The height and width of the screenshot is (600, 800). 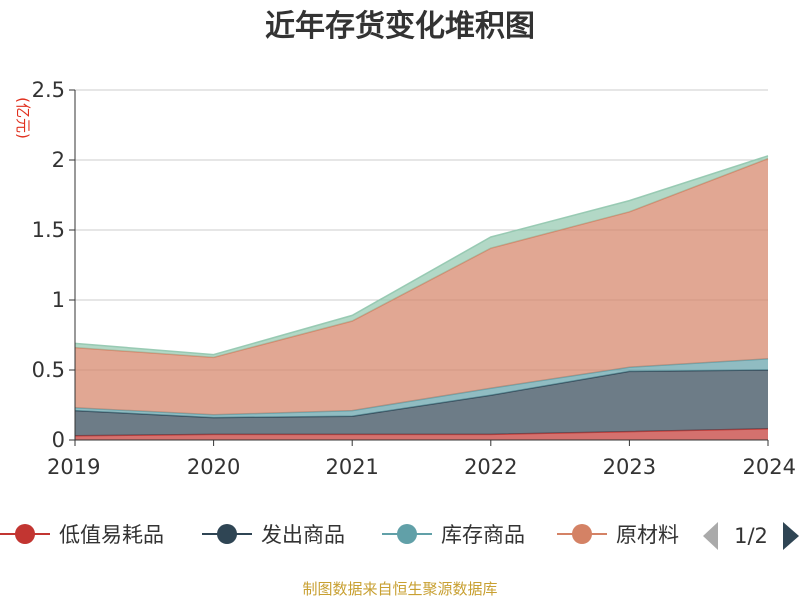 I want to click on legend-item: 库存商品, so click(x=453, y=535).